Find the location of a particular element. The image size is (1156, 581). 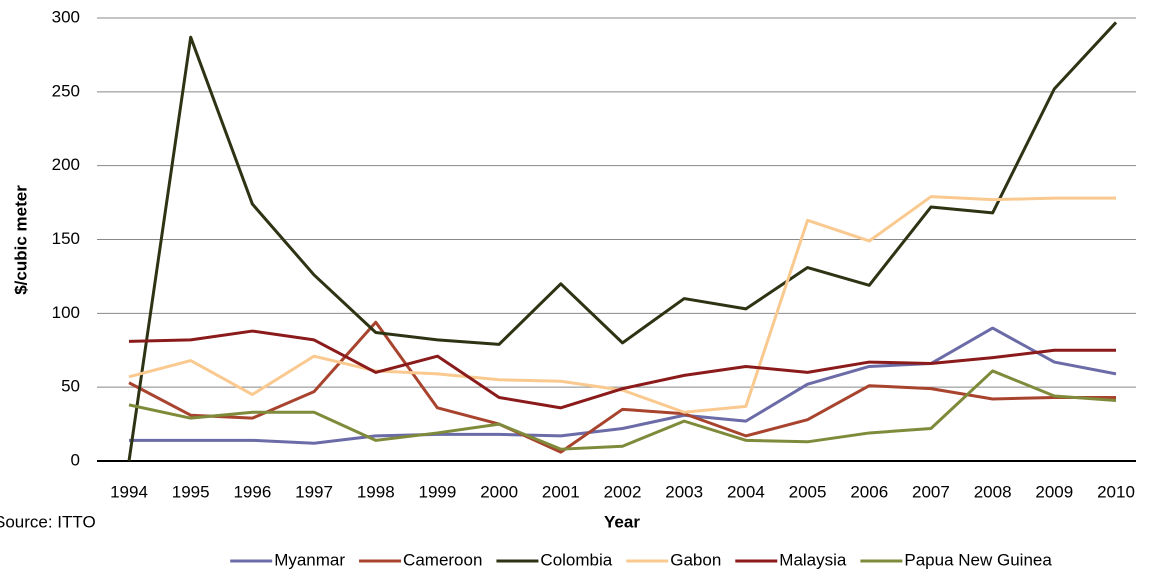

y-tick-label: 50 is located at coordinates (70, 386).